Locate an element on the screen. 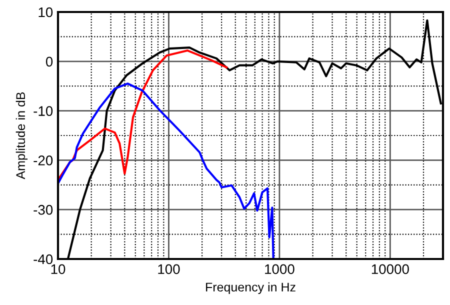  x-tick-label: 1000 is located at coordinates (279, 269).